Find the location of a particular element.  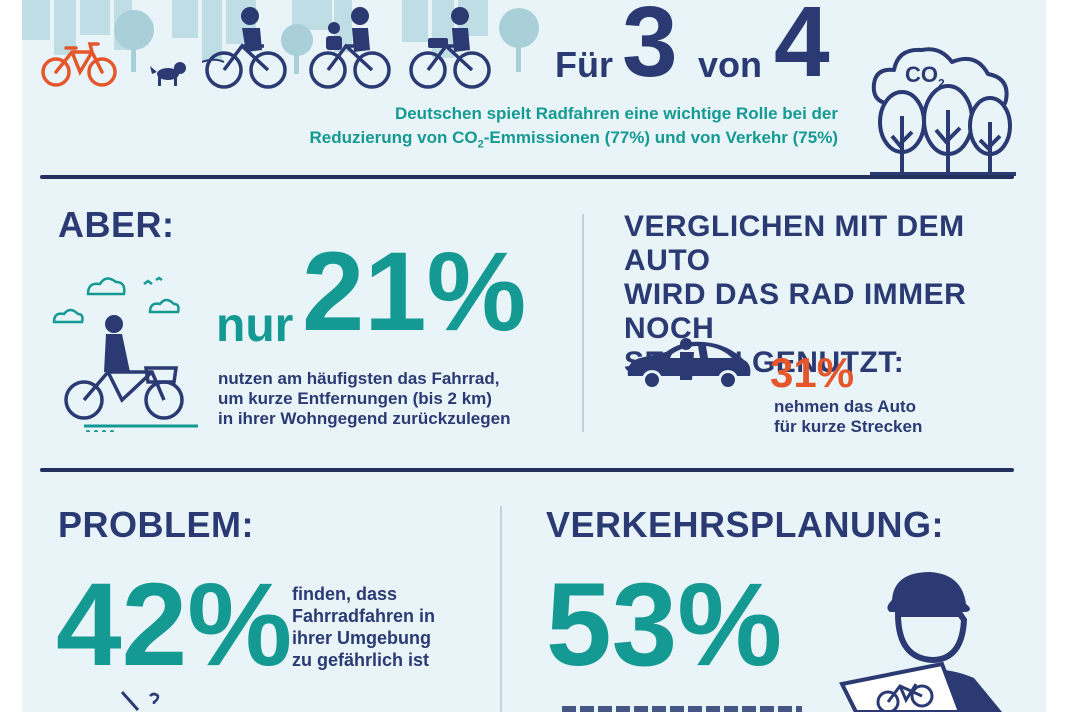

auto-heading-line-1: VERGLICHEN MIT DEM AUTO is located at coordinates (794, 243).